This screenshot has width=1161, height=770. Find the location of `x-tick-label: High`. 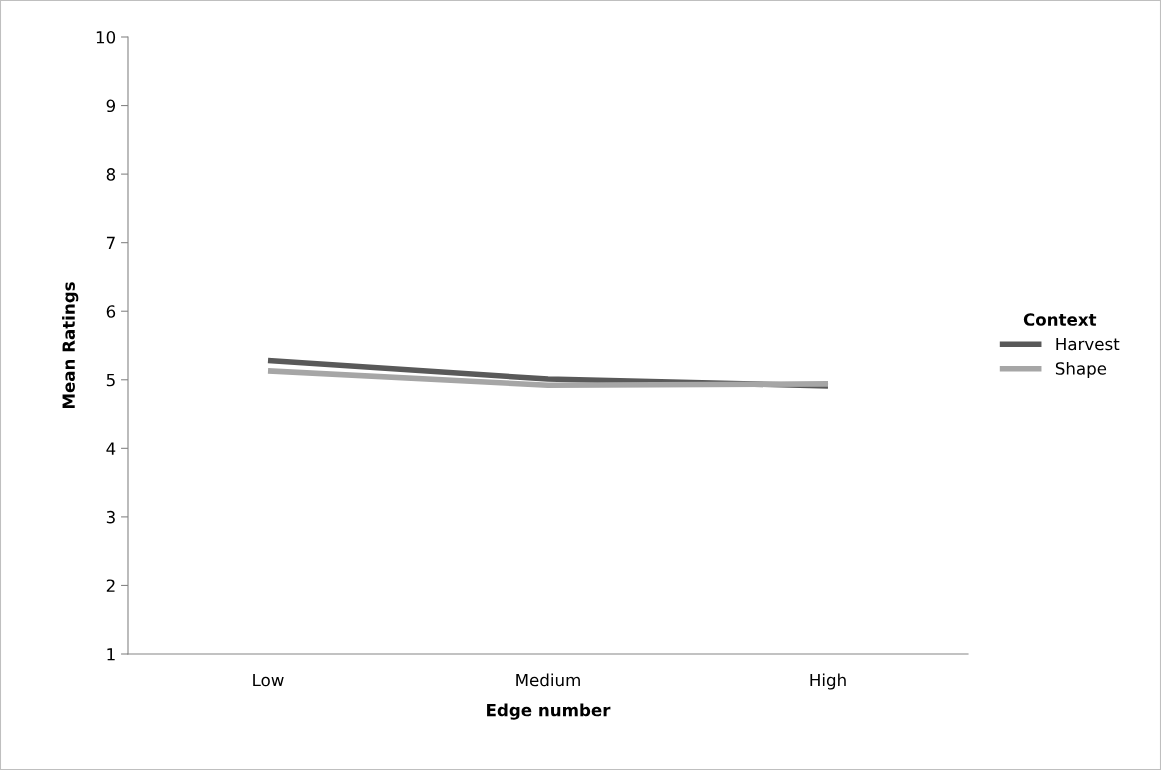

x-tick-label: High is located at coordinates (828, 681).